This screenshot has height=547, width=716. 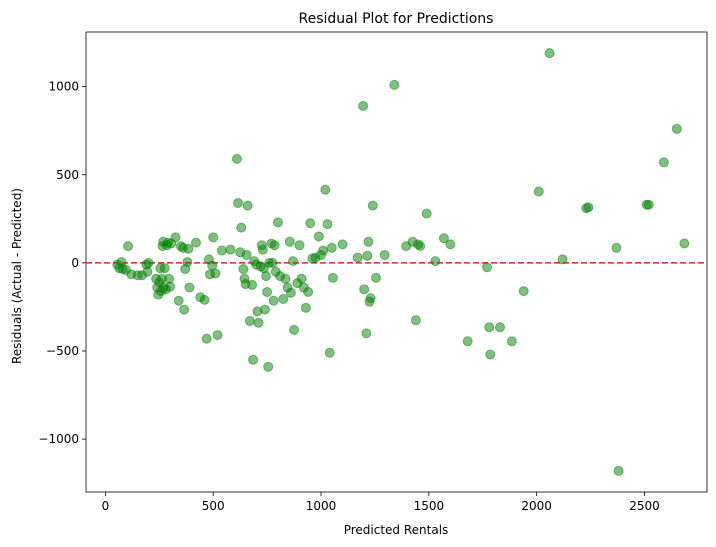 What do you see at coordinates (17, 276) in the screenshot?
I see `y-axis-label: Residuals (Actual - Predicted)` at bounding box center [17, 276].